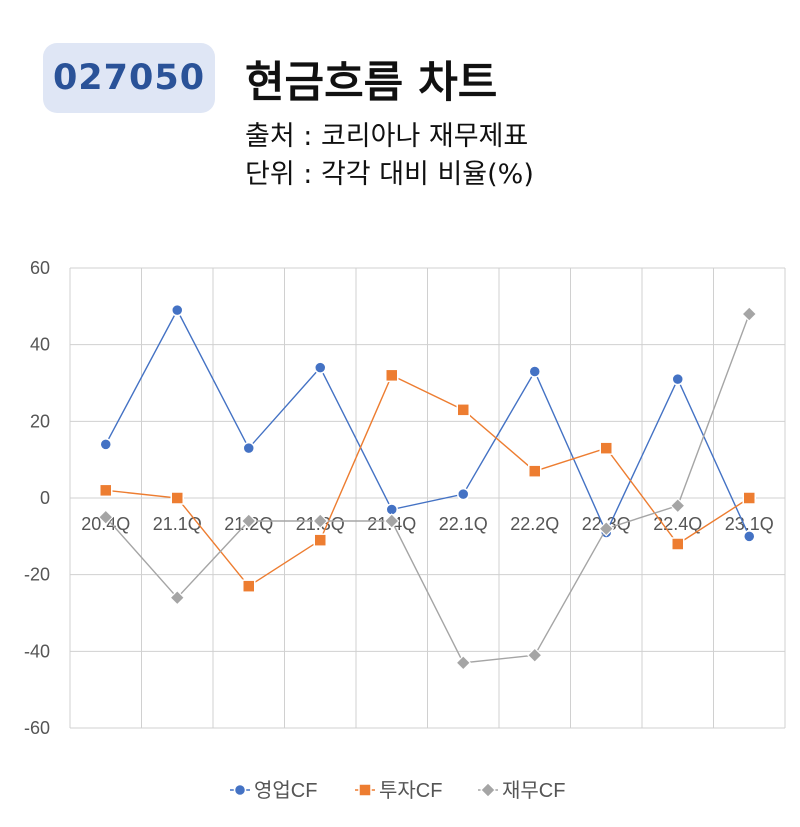 The width and height of the screenshot is (800, 827). Describe the element at coordinates (533, 790) in the screenshot. I see `legend-label: 재무CF` at that location.